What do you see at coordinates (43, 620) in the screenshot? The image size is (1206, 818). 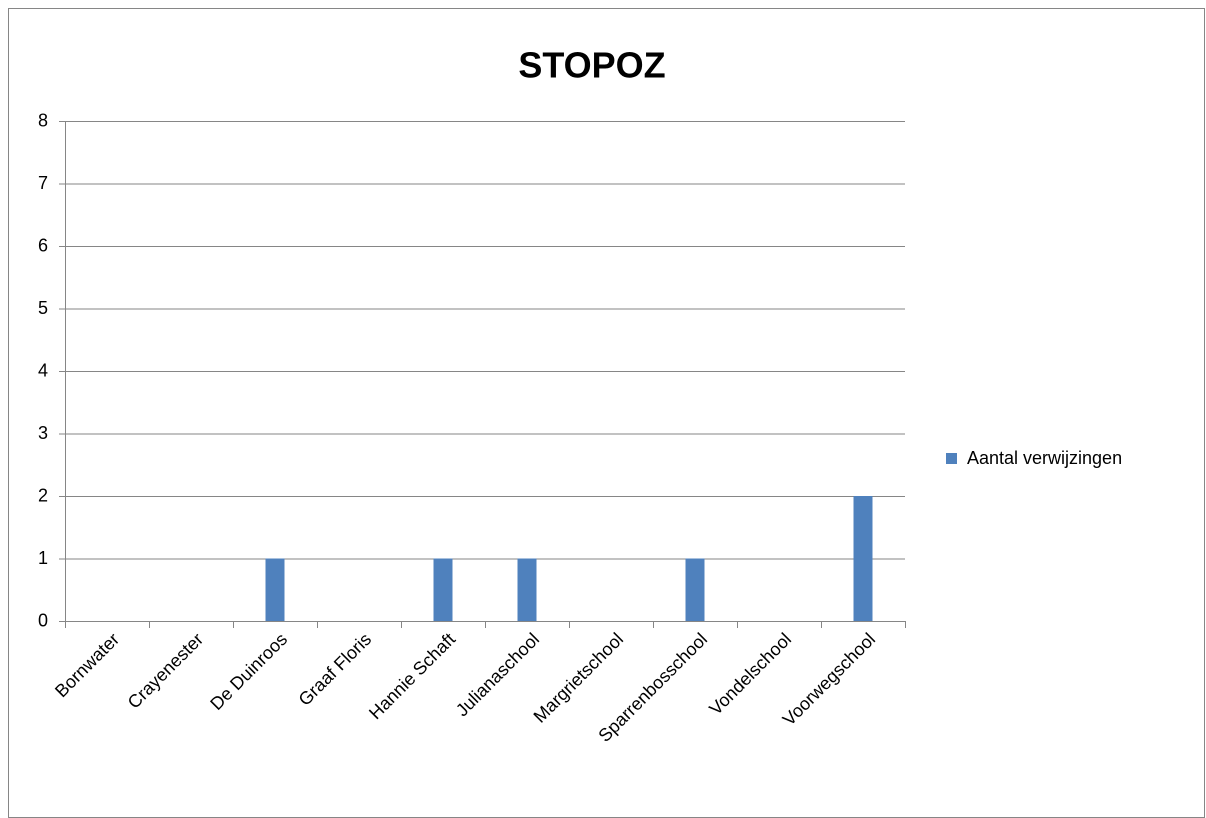 I see `y-tick-label: 0` at bounding box center [43, 620].